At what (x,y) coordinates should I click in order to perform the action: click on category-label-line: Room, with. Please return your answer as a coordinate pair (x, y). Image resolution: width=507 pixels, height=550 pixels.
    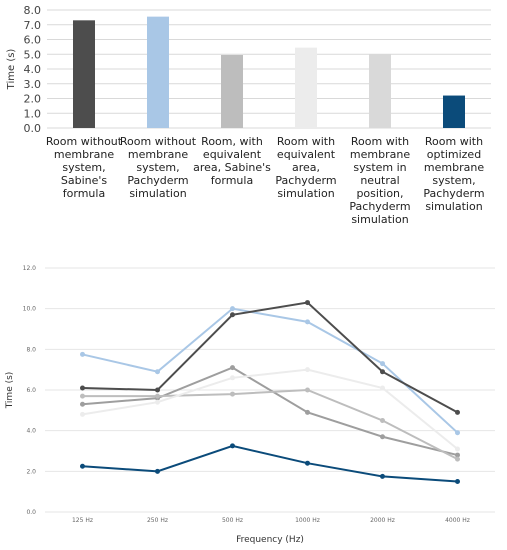
    Looking at the image, I should click on (232, 141).